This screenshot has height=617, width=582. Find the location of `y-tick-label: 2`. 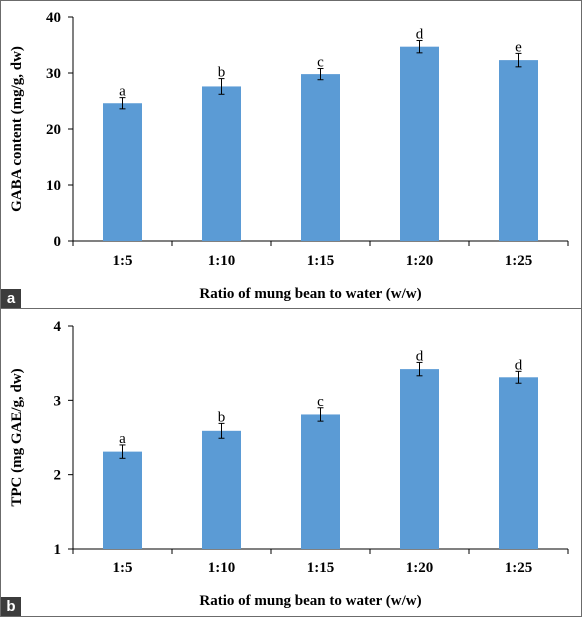

y-tick-label: 2 is located at coordinates (58, 476).